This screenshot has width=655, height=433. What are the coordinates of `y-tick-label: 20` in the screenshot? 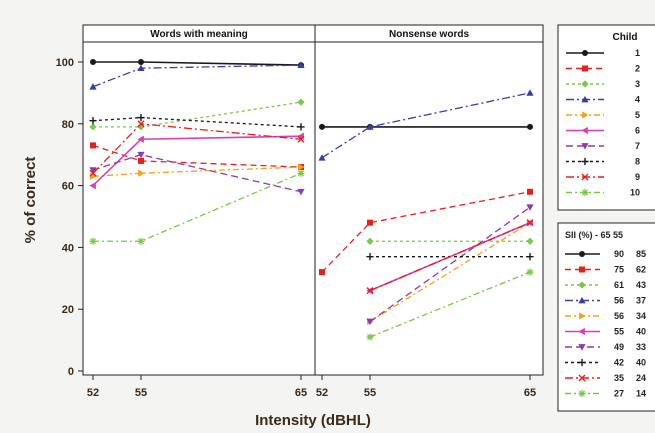 It's located at (68, 310).